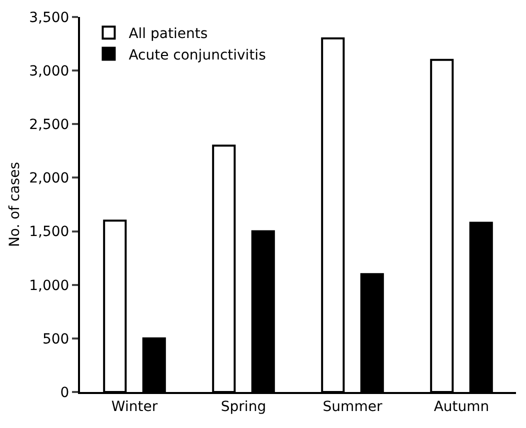  What do you see at coordinates (352, 406) in the screenshot?
I see `x-tick-label: Summer` at bounding box center [352, 406].